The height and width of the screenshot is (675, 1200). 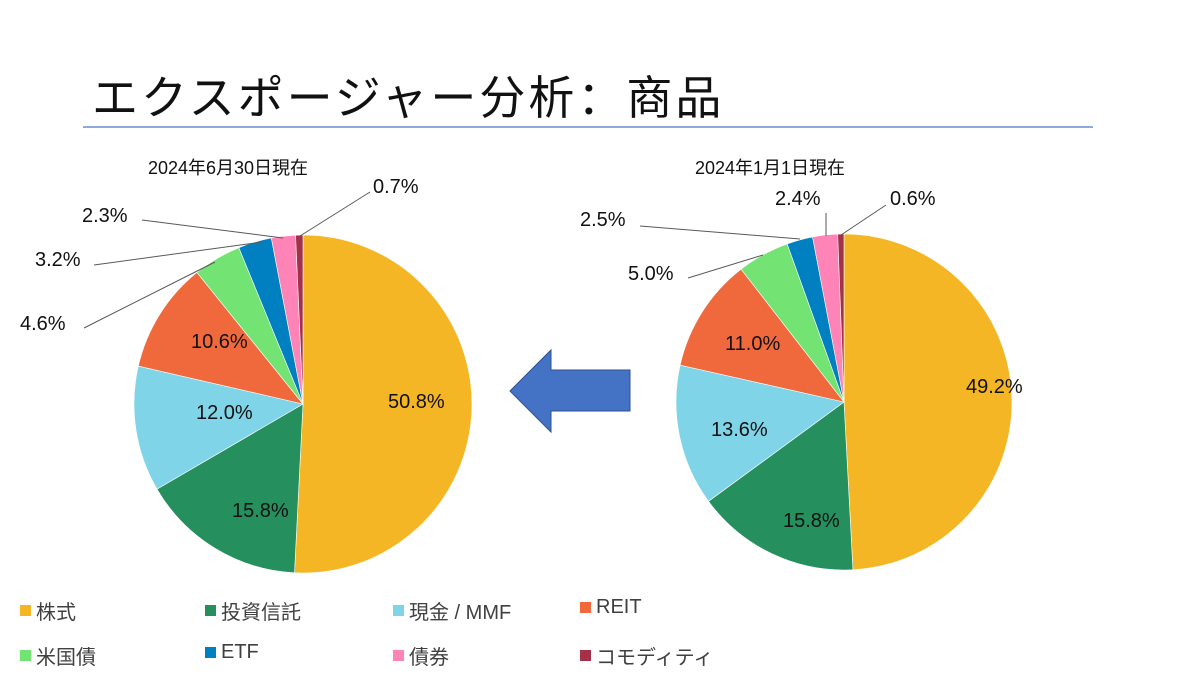 I want to click on data-label-cash-mmf: 12.0%, so click(x=224, y=413).